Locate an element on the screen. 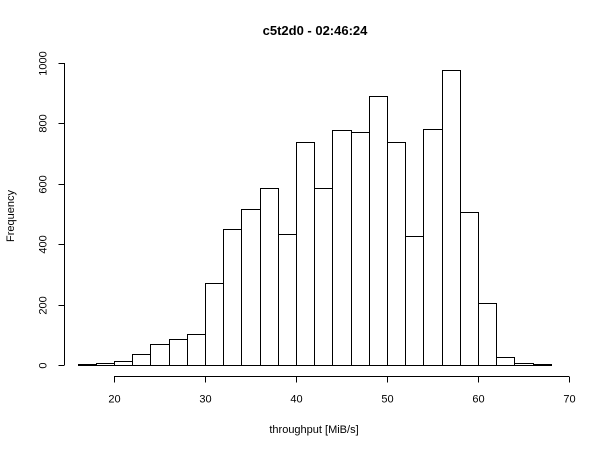 The image size is (600, 450). x-tick-label: 30 is located at coordinates (205, 400).